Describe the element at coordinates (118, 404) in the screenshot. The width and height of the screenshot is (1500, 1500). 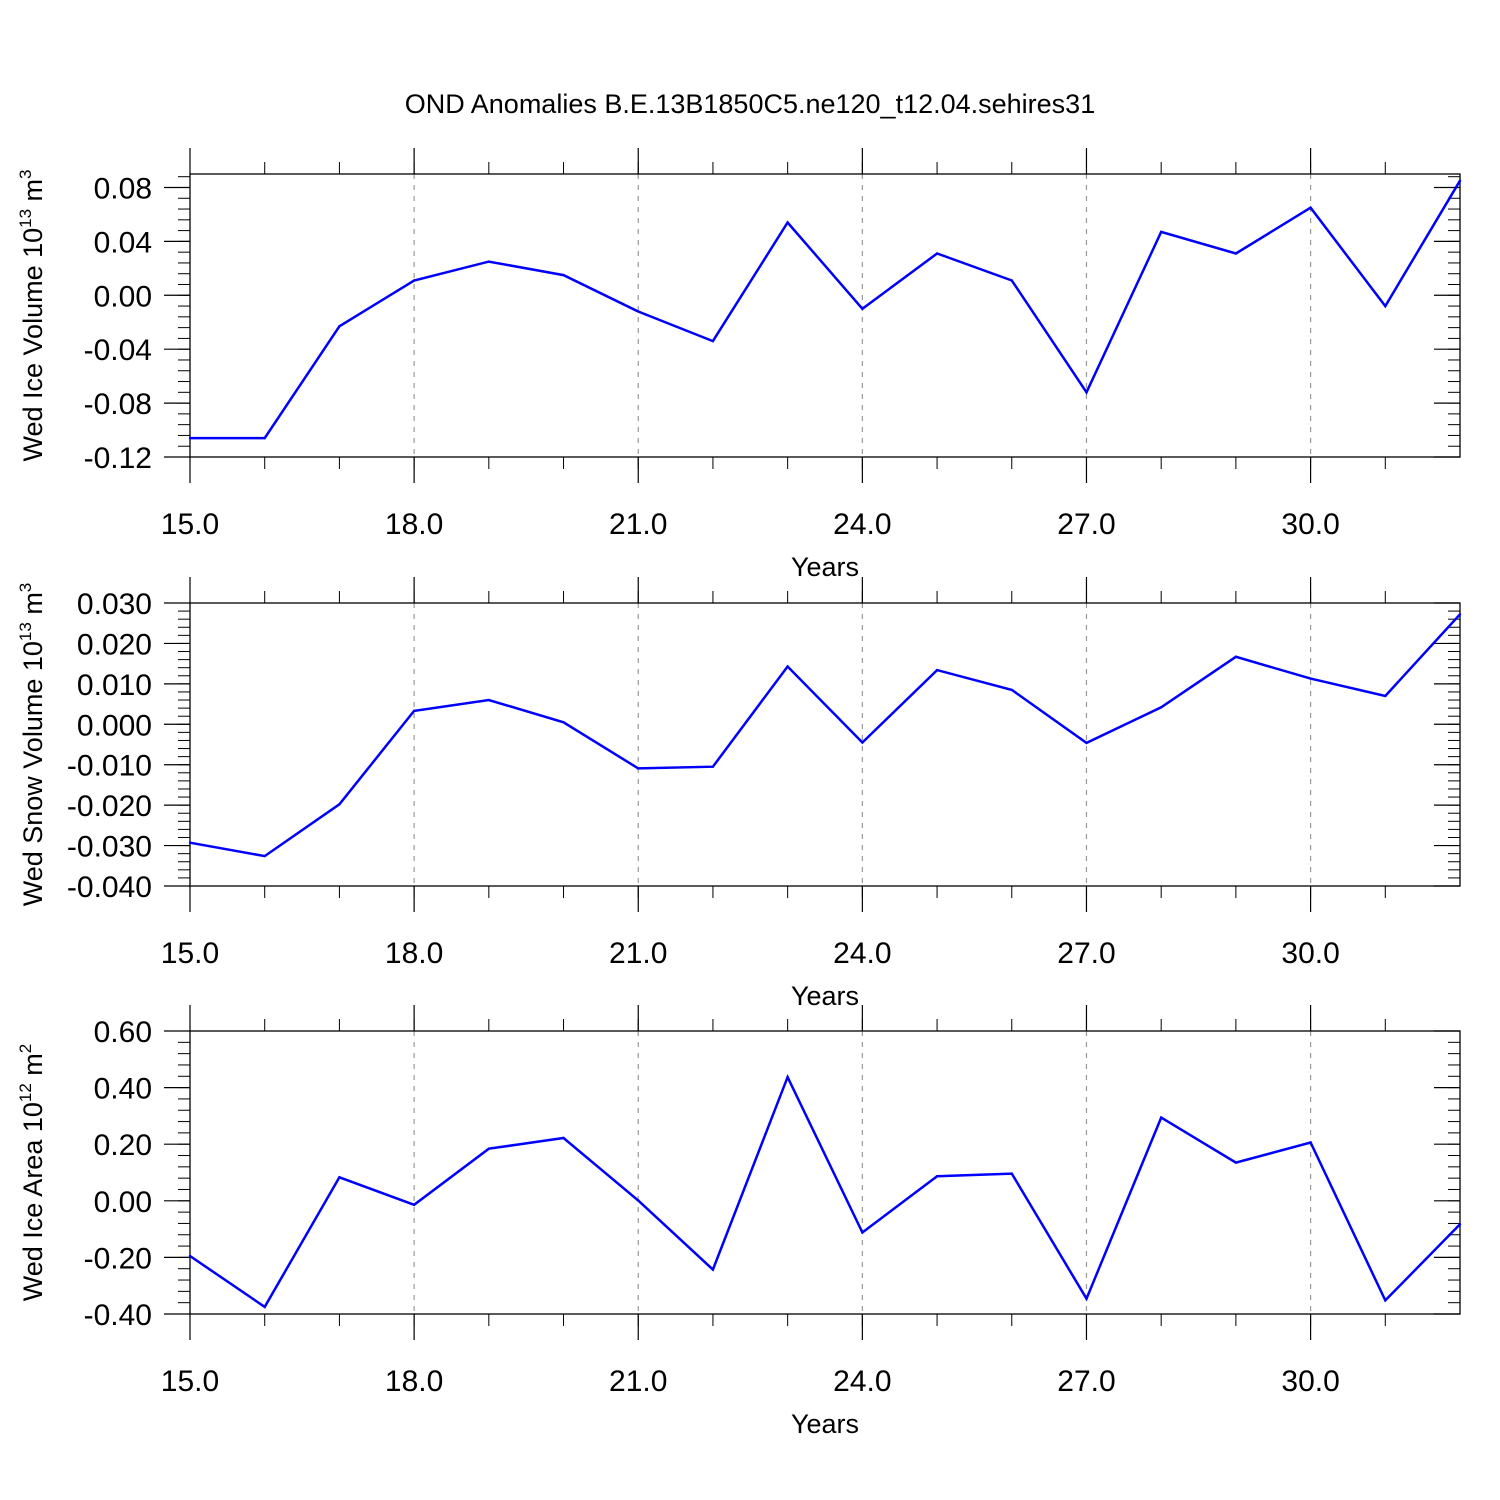
I see `y-tick-label: -0.08` at that location.